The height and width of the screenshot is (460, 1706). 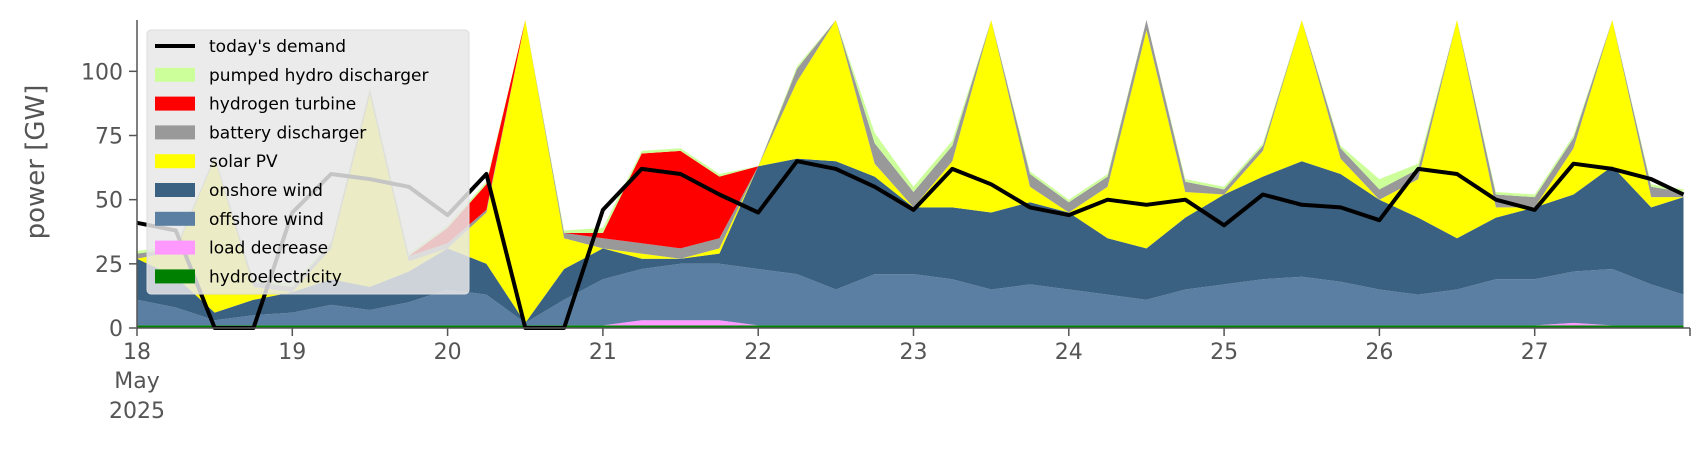 What do you see at coordinates (287, 133) in the screenshot?
I see `legend-label-battery-discharger: battery discharger` at bounding box center [287, 133].